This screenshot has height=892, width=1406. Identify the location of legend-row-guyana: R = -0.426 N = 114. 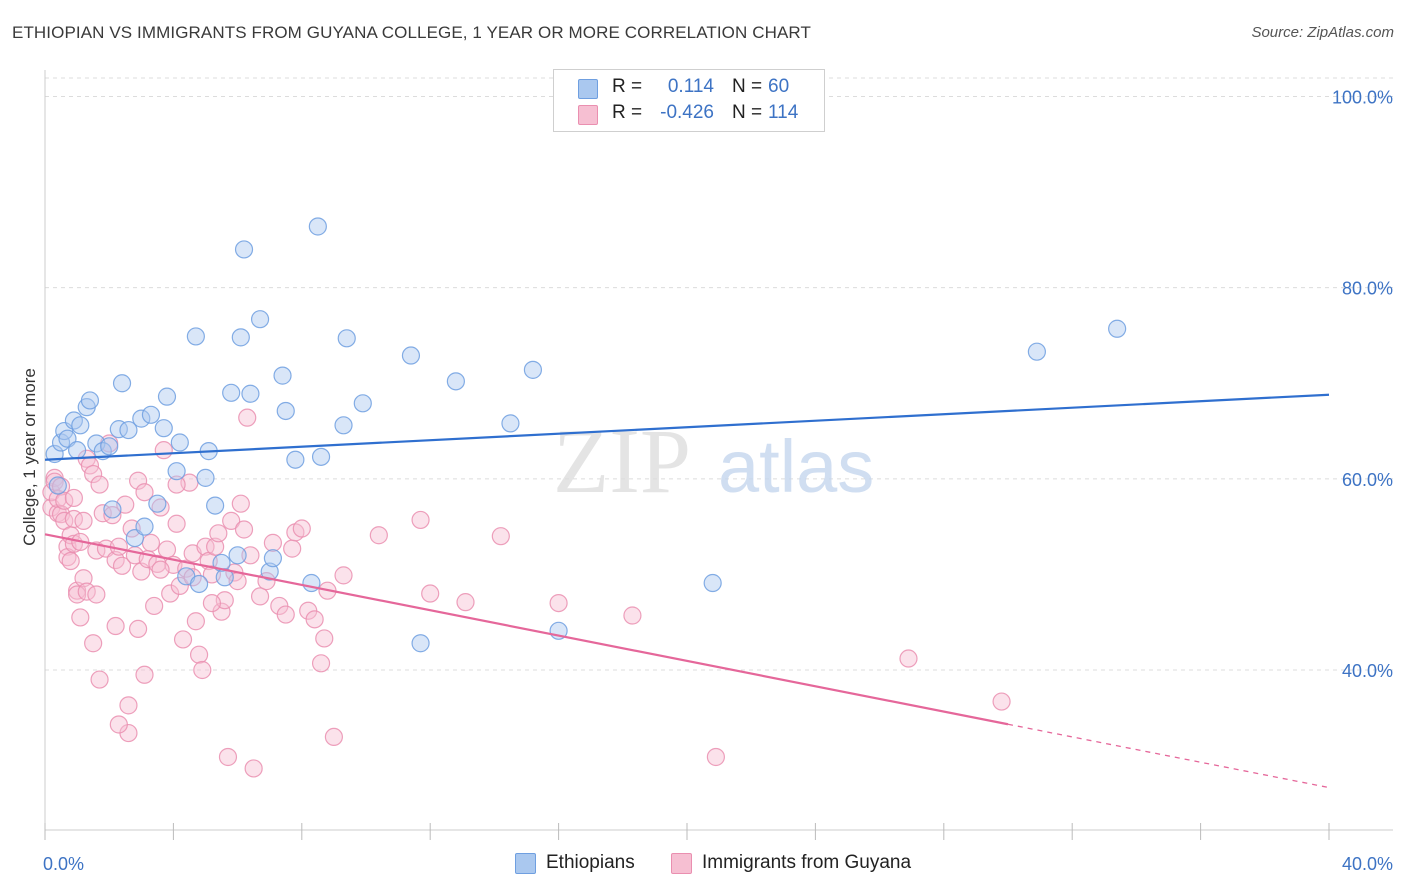
(689, 115).